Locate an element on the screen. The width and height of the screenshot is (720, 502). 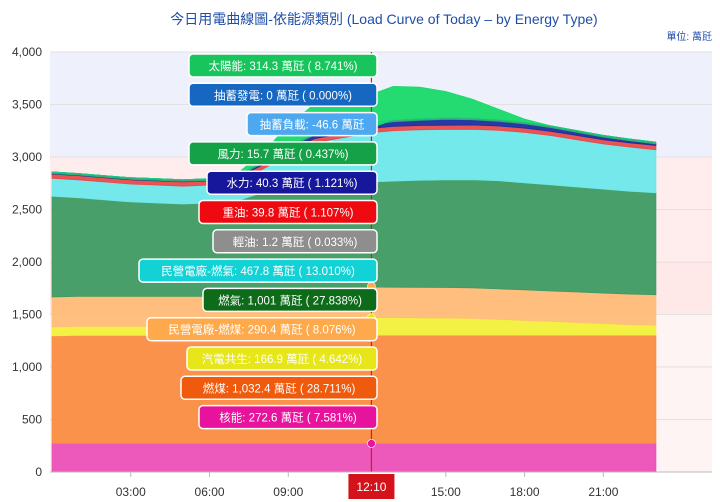
tooltip-label: 民營電廠-燃煤: 290.4 萬瓩 ( 8.076%) is located at coordinates (261, 330).